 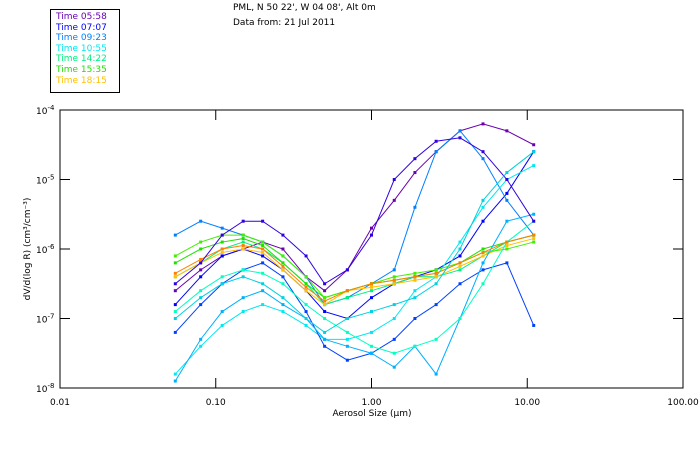 What do you see at coordinates (683, 403) in the screenshot?
I see `x-tick-label: 100.00` at bounding box center [683, 403].